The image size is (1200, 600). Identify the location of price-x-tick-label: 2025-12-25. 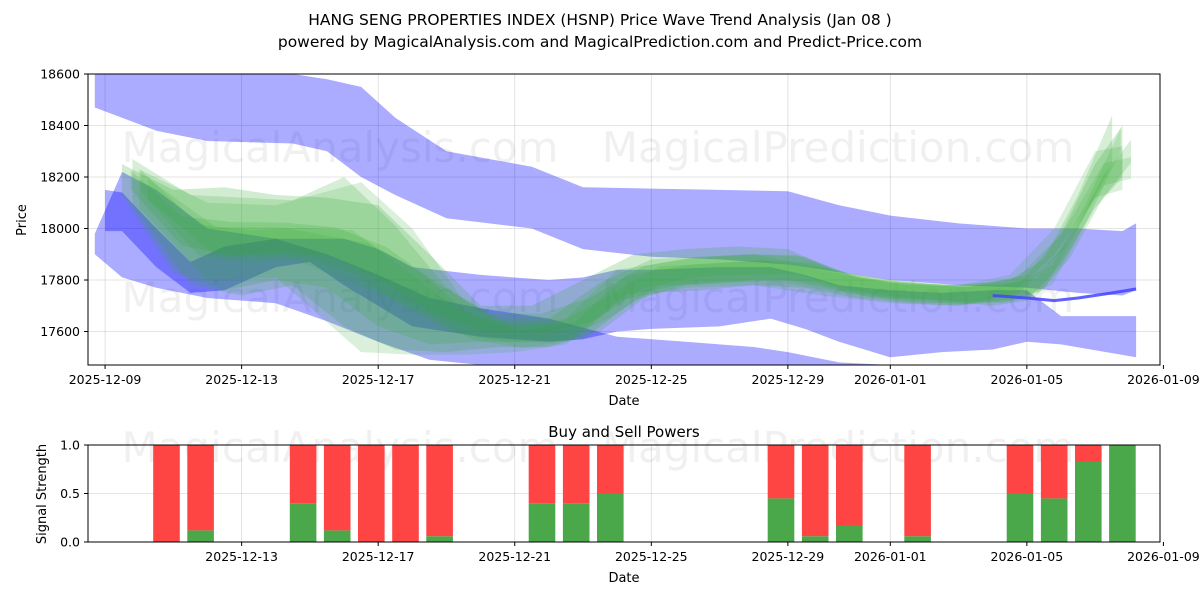
(651, 379).